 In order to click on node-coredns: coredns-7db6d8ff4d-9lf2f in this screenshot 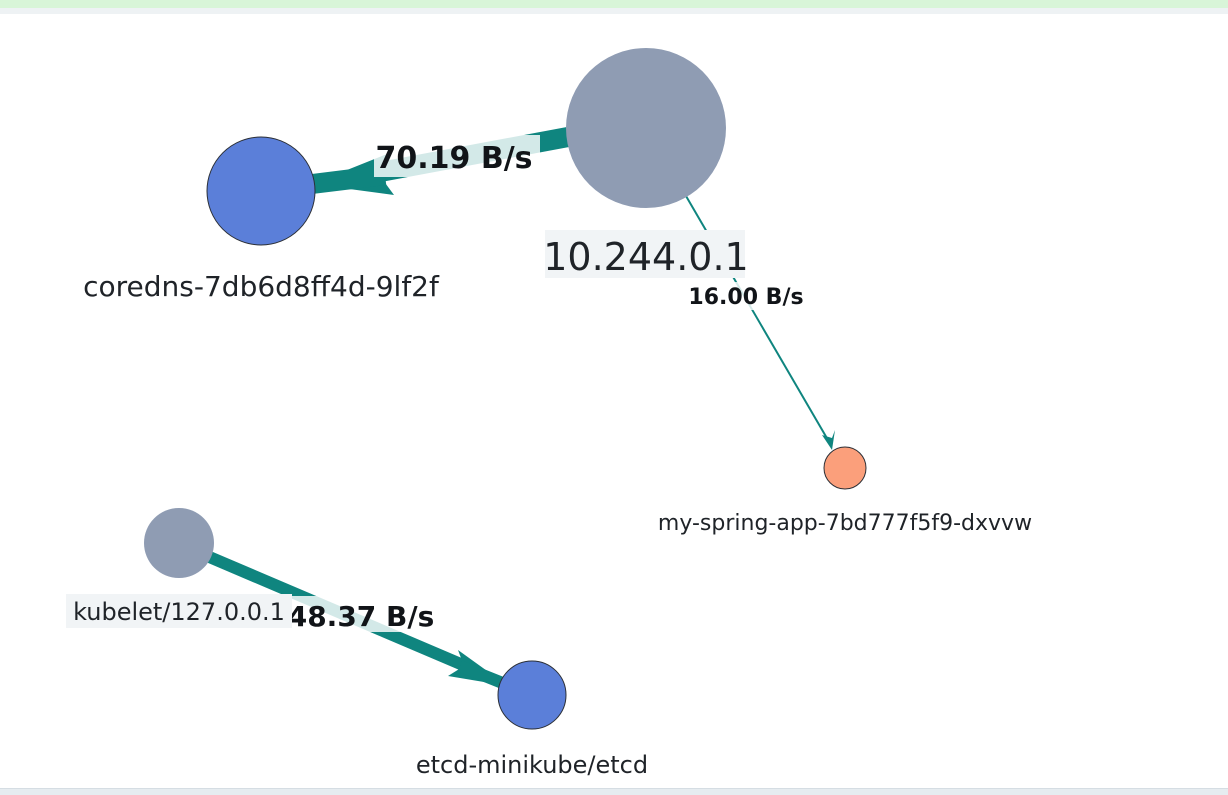, I will do `click(261, 219)`.